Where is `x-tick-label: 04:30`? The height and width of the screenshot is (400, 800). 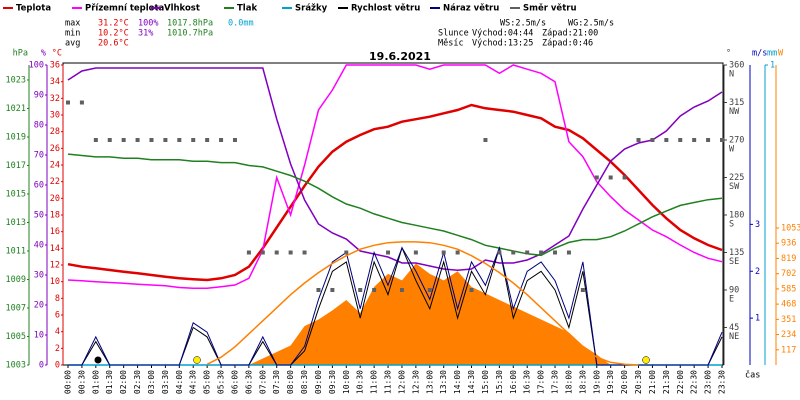
x-tick-label: 04:30 is located at coordinates (193, 382).